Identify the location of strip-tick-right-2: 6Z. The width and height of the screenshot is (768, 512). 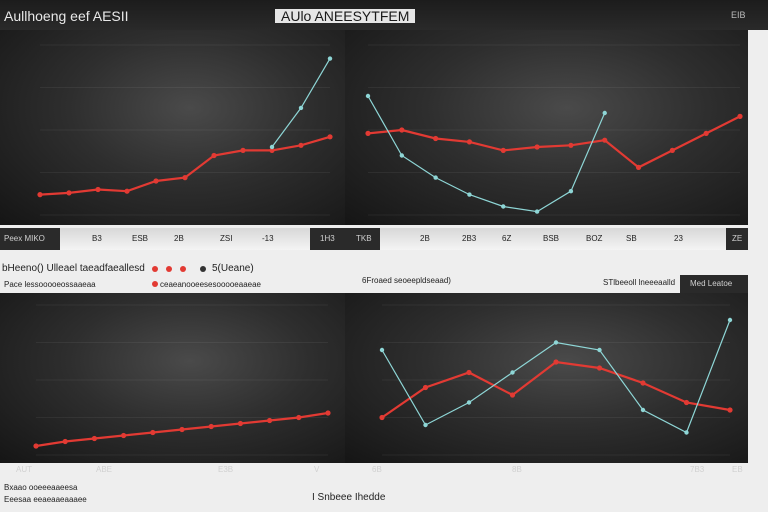
(507, 238).